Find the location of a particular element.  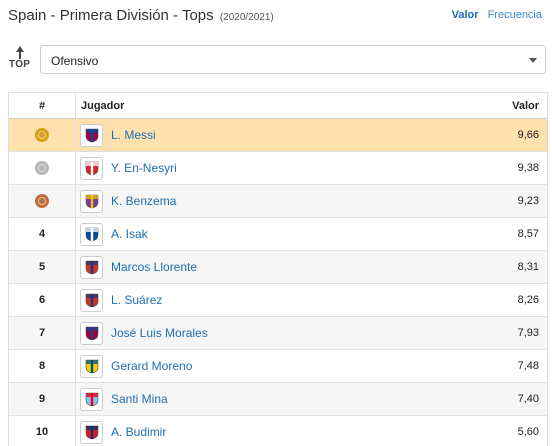

rank-number: 8 is located at coordinates (42, 366).